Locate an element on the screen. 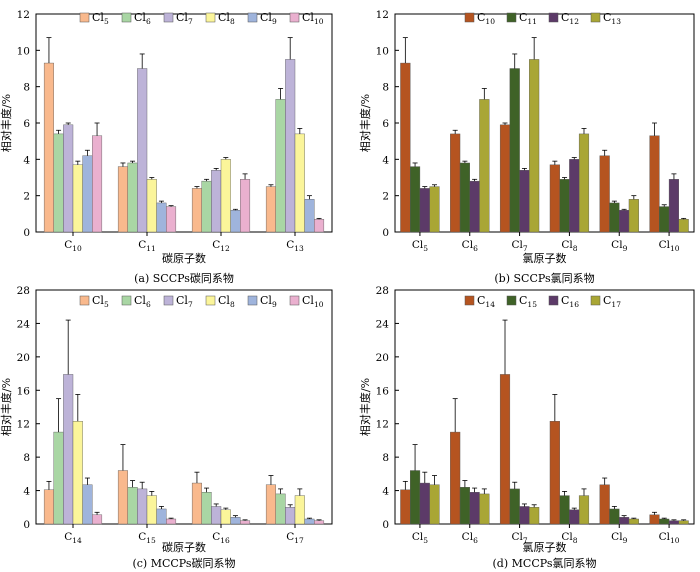 Image resolution: width=700 pixels, height=572 pixels. x-tick-label: C15 is located at coordinates (147, 538).